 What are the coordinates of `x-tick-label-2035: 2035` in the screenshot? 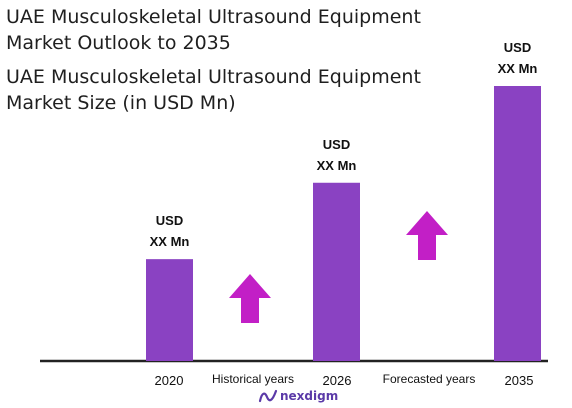 It's located at (519, 380).